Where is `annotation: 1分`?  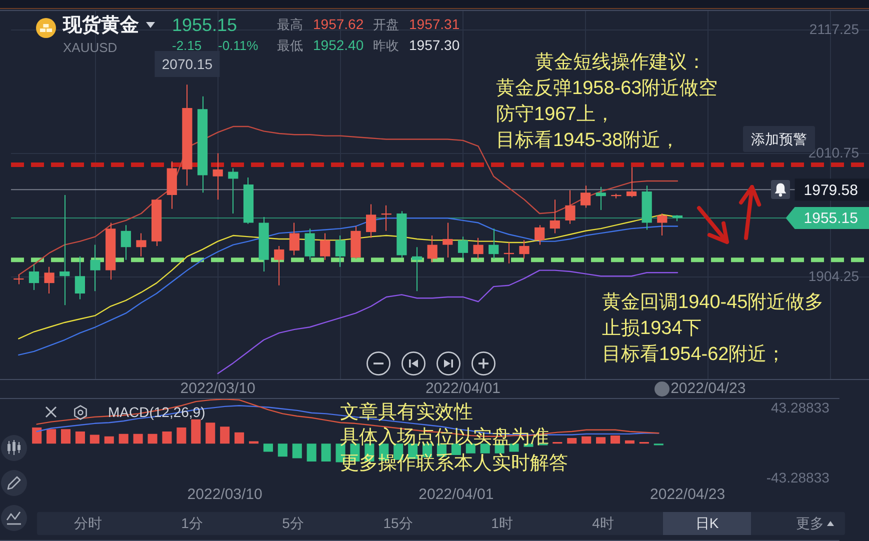 annotation: 1分 is located at coordinates (192, 523).